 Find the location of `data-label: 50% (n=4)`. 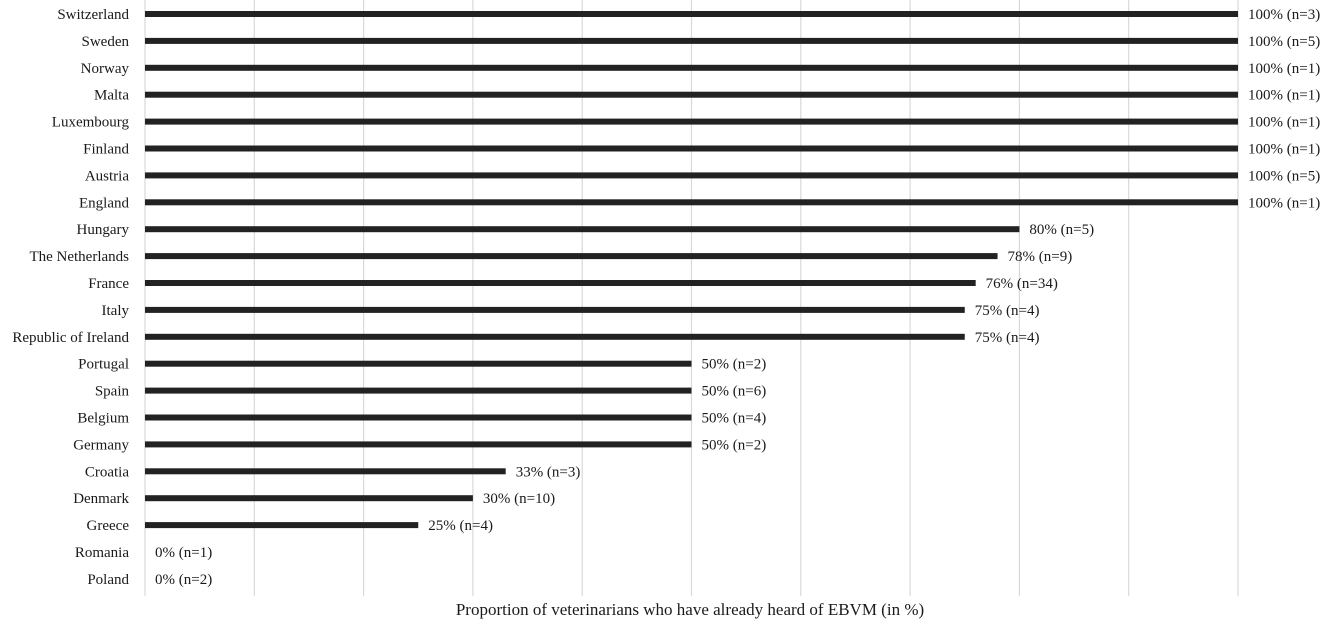

data-label: 50% (n=4) is located at coordinates (734, 419).